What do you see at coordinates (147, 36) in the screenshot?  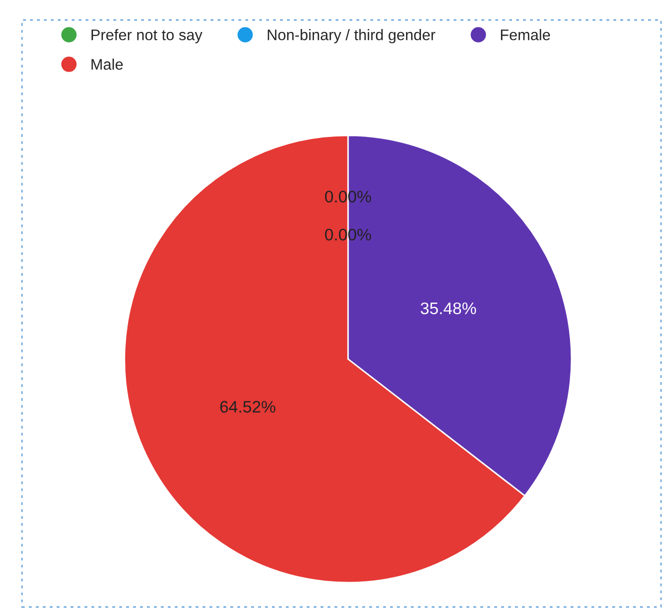 I see `legend-label: Prefer not to say` at bounding box center [147, 36].